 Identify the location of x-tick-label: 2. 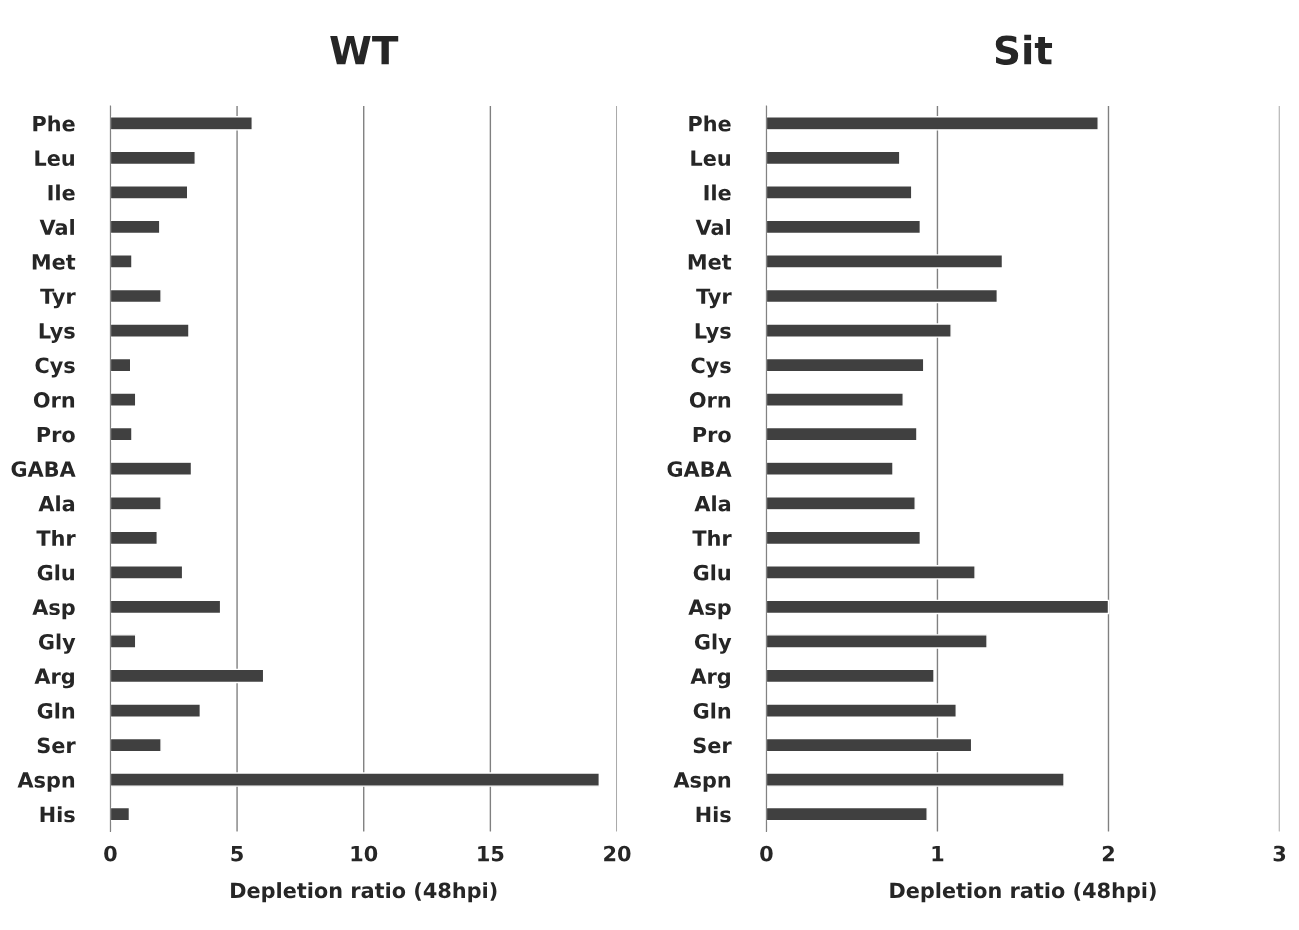
(1108, 853).